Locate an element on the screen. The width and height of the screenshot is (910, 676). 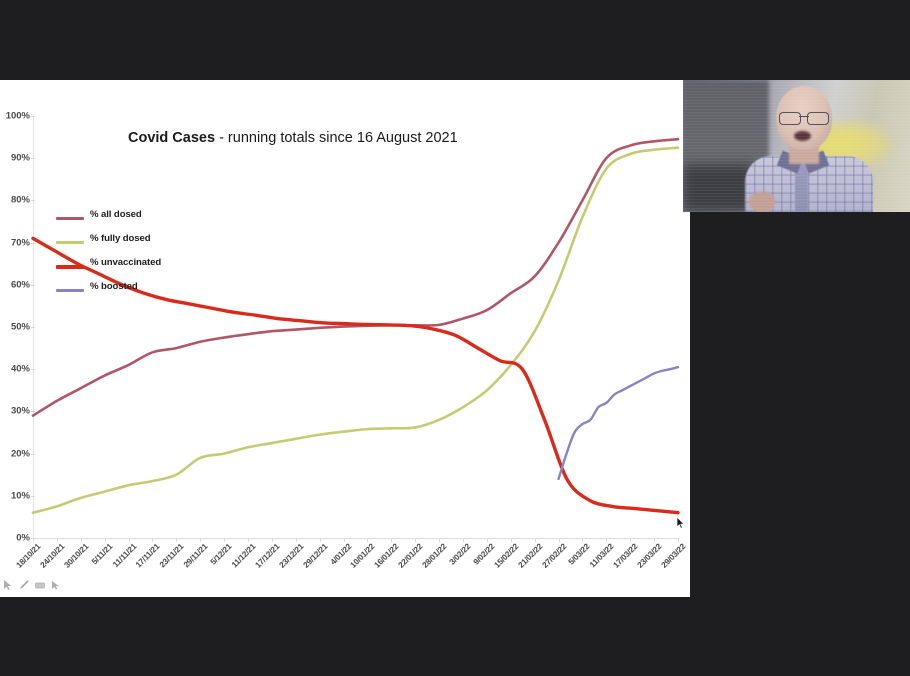
mouse-pointer-icon is located at coordinates (681, 523).